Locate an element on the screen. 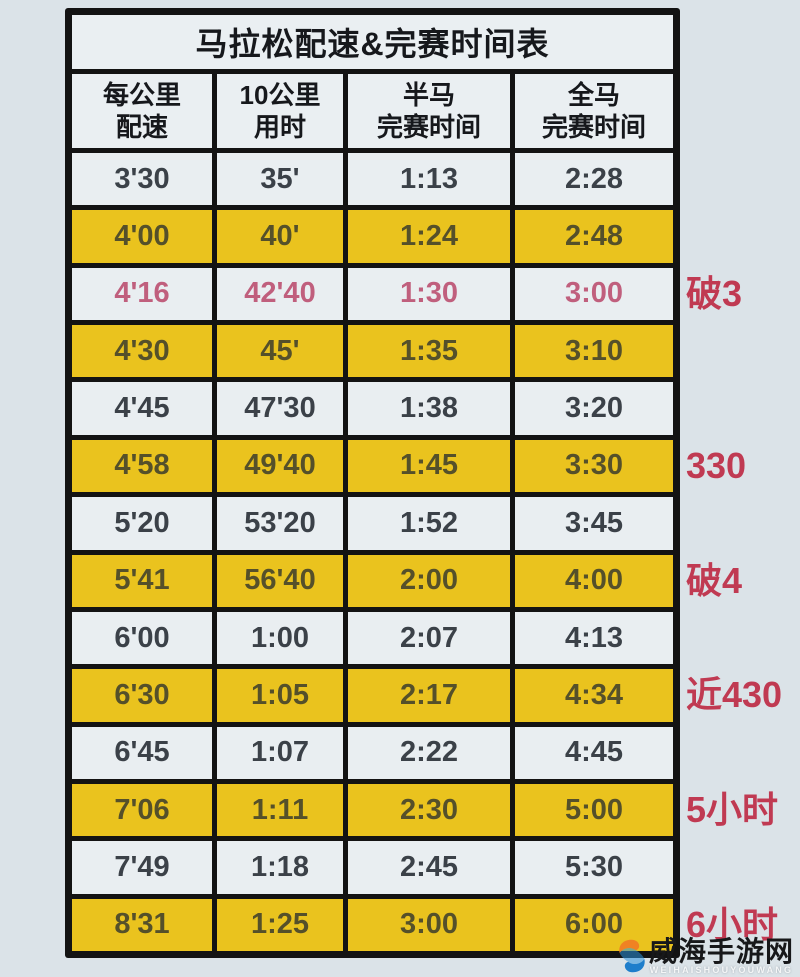 The image size is (800, 977). cell-full: 4:45 is located at coordinates (594, 752).